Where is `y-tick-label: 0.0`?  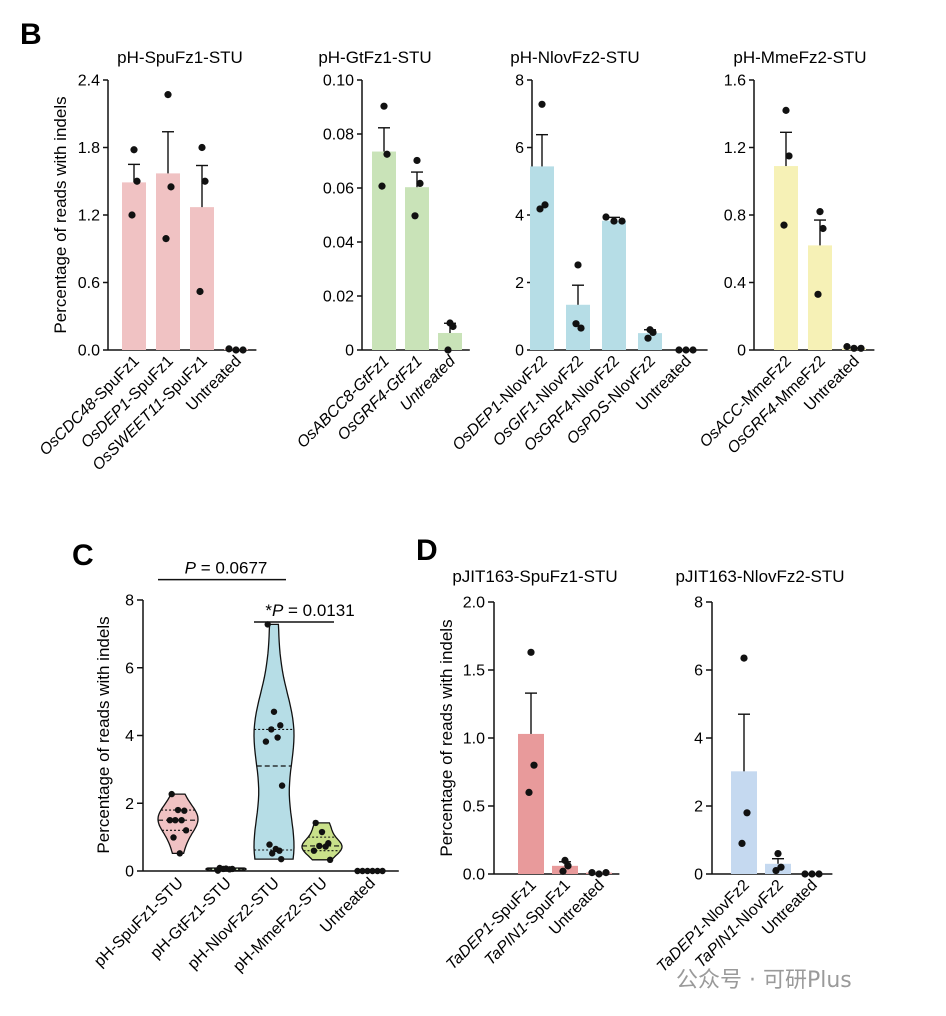
y-tick-label: 0.0 is located at coordinates (89, 351).